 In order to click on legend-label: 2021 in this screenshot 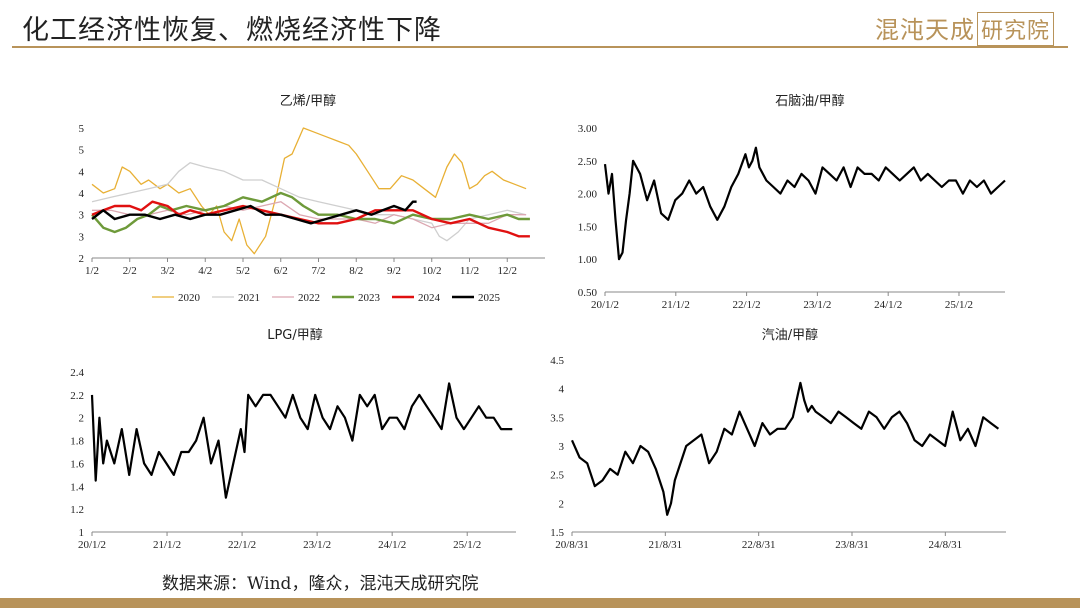, I will do `click(249, 298)`.